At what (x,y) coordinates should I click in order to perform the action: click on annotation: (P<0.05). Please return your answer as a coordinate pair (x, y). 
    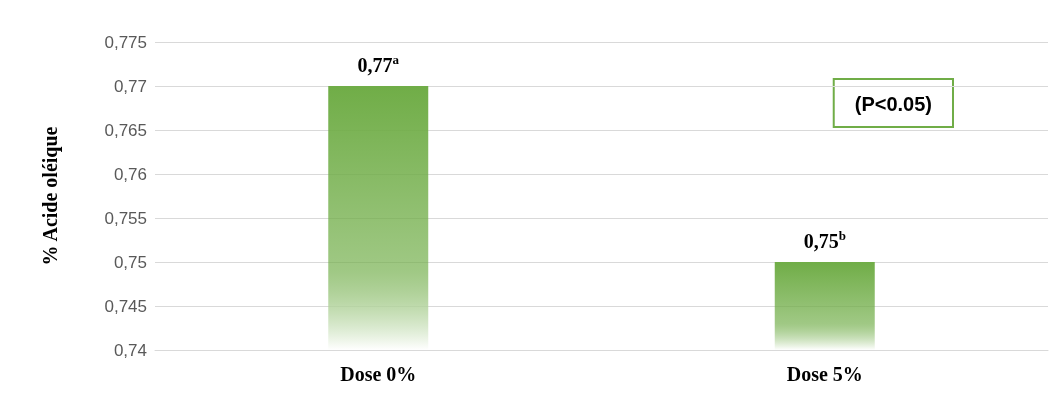
    Looking at the image, I should click on (893, 104).